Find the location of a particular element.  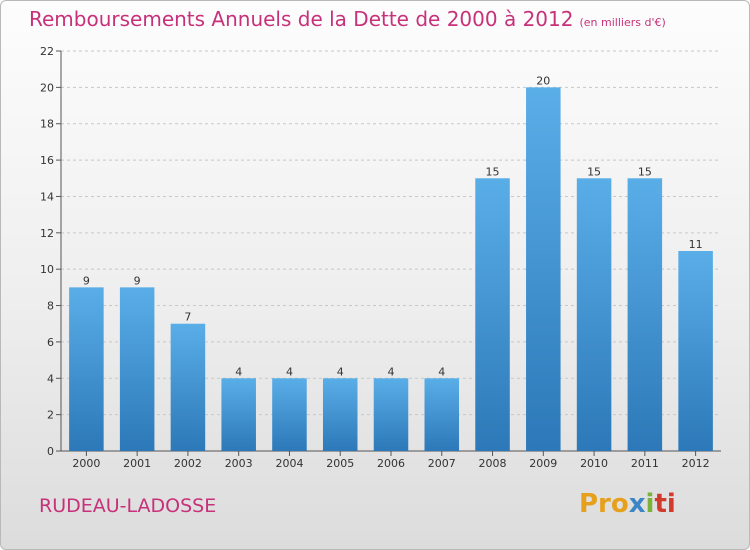

y-tick-label: 0 is located at coordinates (50, 451).